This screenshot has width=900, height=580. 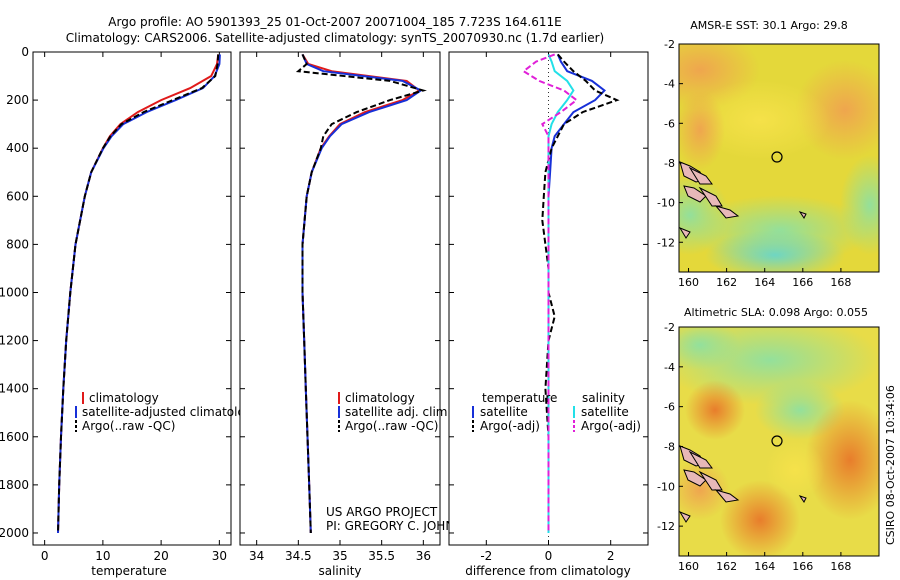 What do you see at coordinates (171, 412) in the screenshot?
I see `legend-label-satellite-adjusted: satellite-adjusted climatology` at bounding box center [171, 412].